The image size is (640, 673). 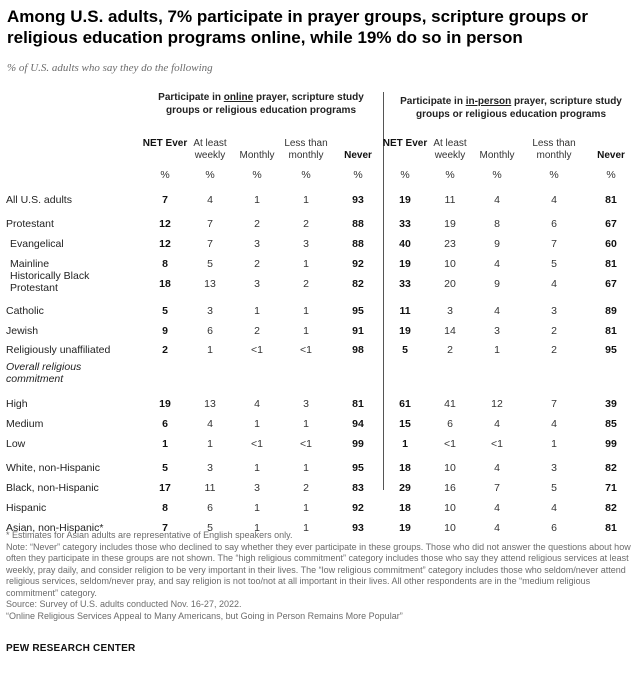 What do you see at coordinates (450, 264) in the screenshot?
I see `inperson-cell-at-least-weekly: 10` at bounding box center [450, 264].